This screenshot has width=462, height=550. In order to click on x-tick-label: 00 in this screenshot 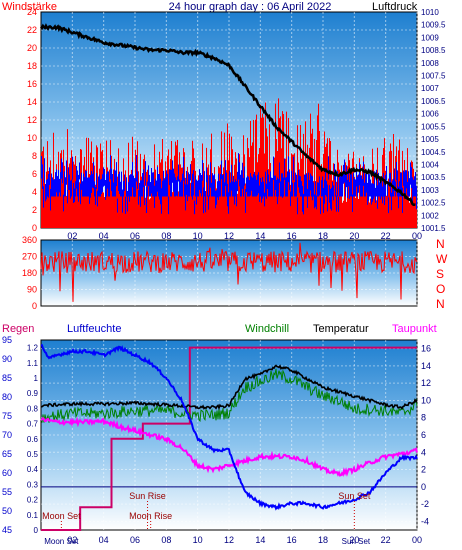, I will do `click(417, 236)`.